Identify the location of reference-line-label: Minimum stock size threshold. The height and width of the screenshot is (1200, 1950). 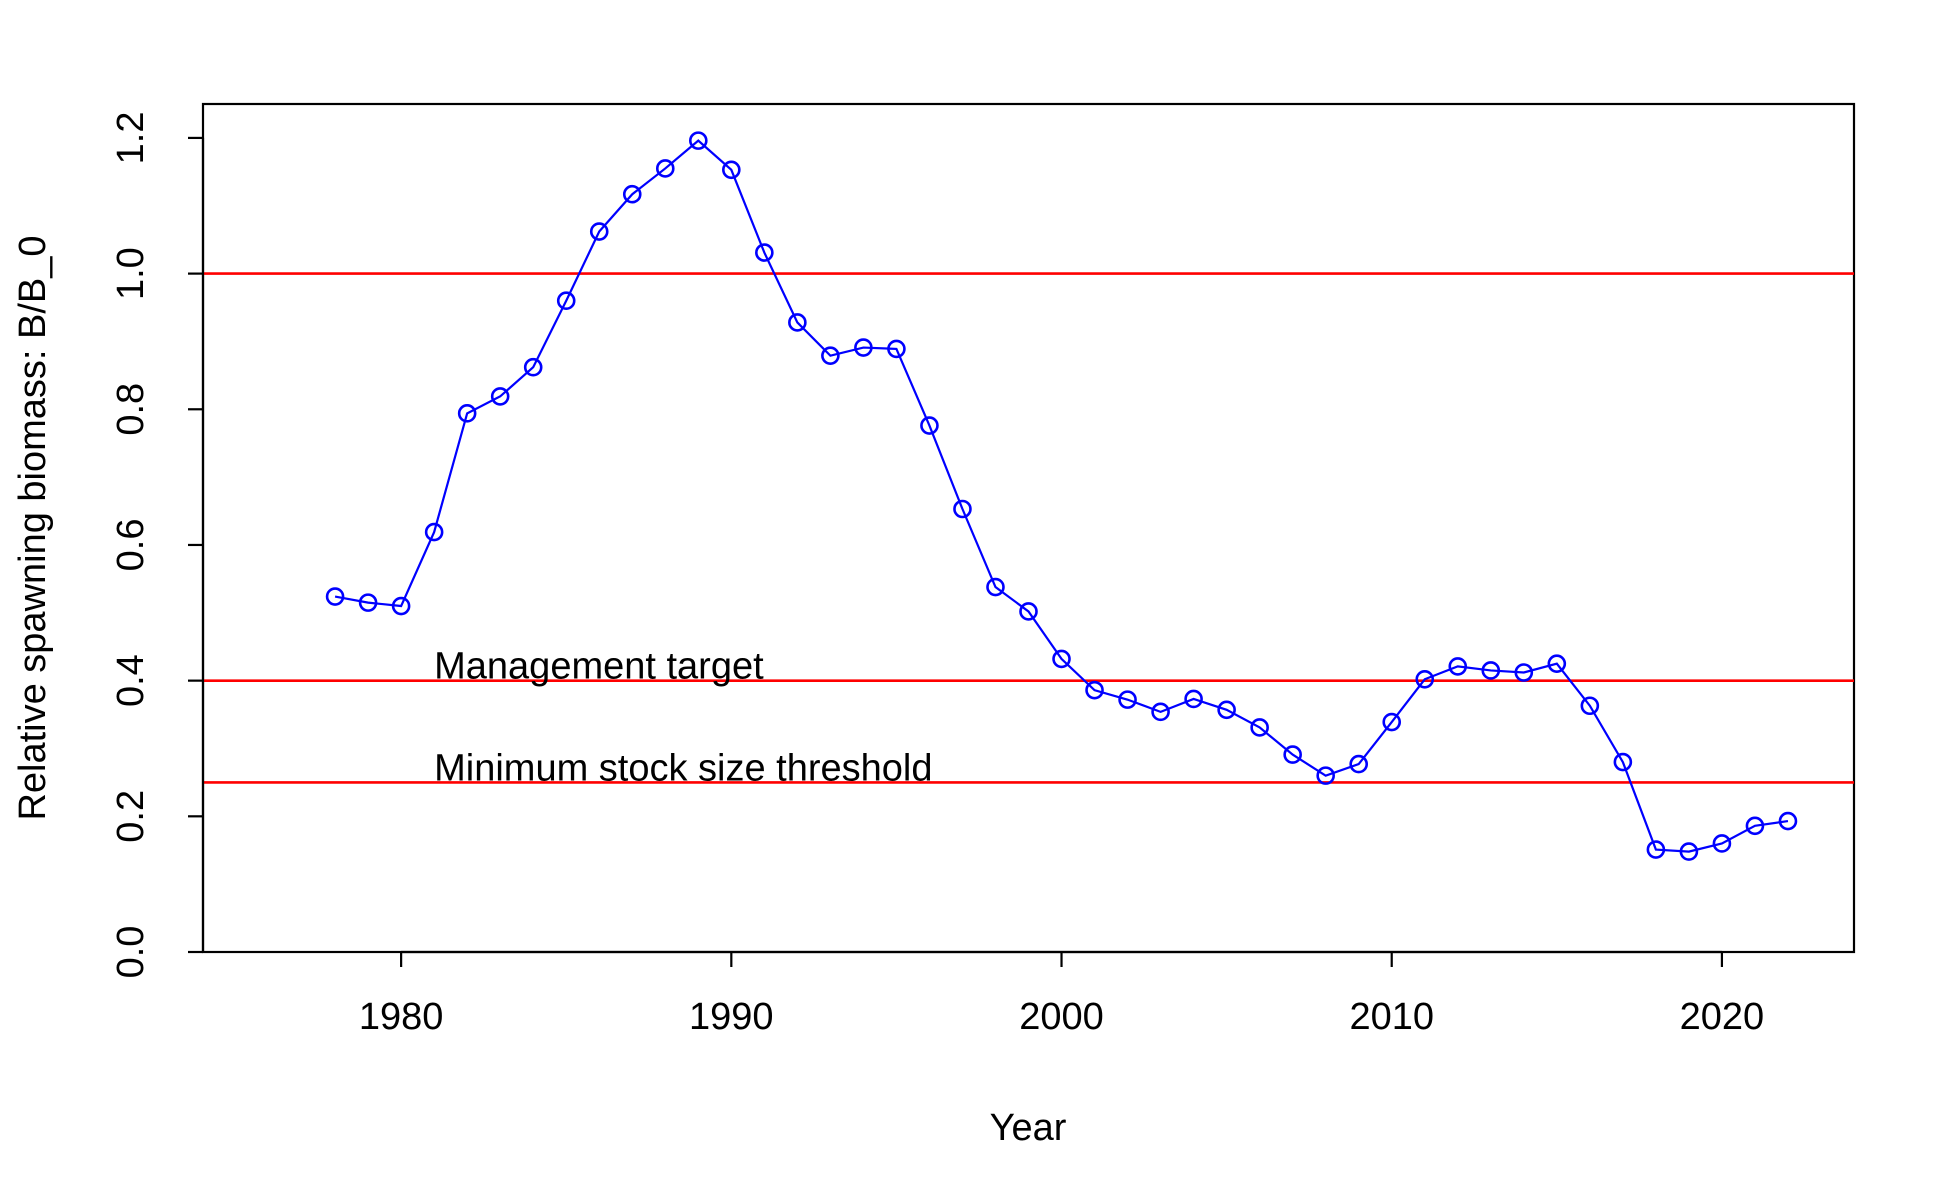
(683, 768).